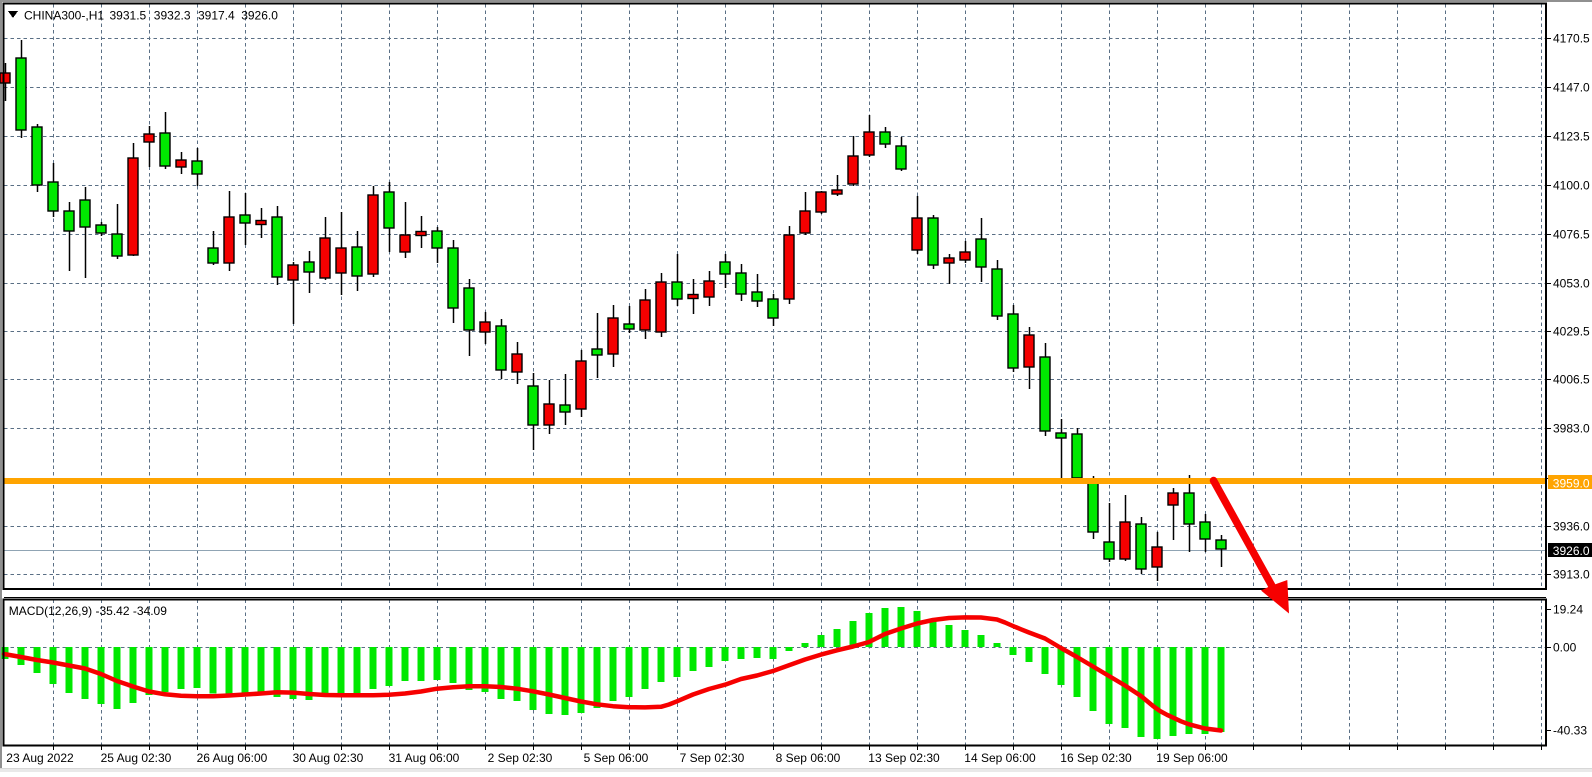 The width and height of the screenshot is (1592, 777). Describe the element at coordinates (232, 758) in the screenshot. I see `svg-text: 26 Aug 06:00` at that location.